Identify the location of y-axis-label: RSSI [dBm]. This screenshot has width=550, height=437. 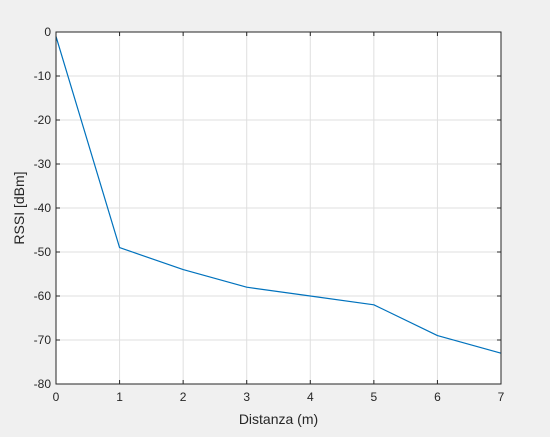
(19, 207).